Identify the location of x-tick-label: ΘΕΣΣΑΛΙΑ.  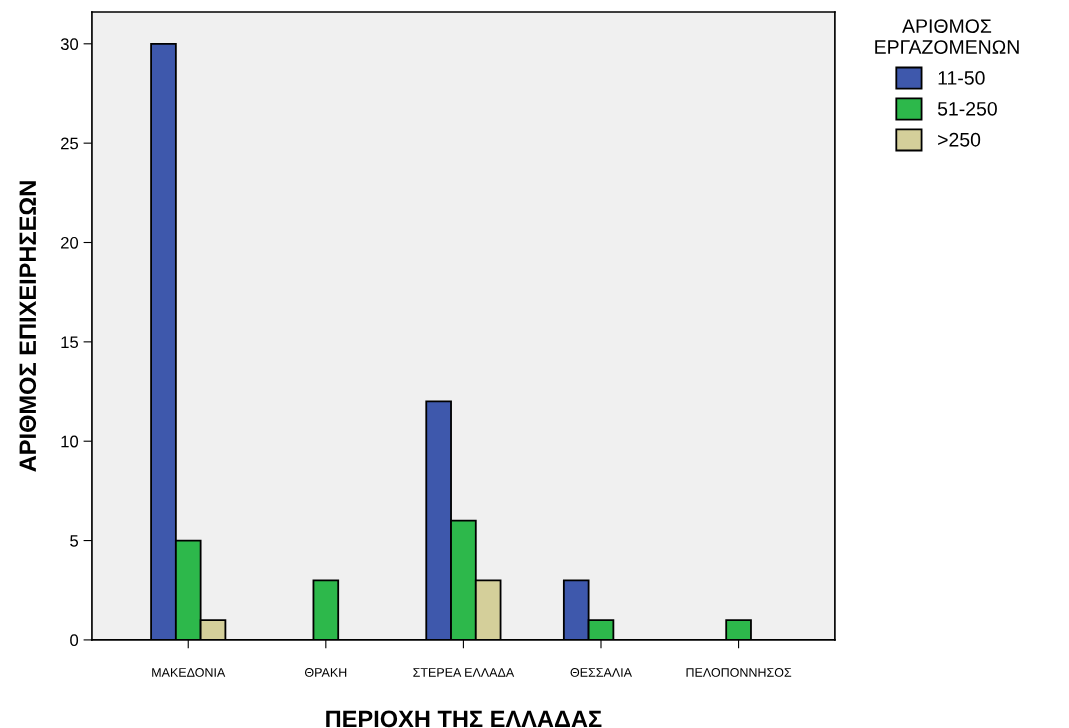
(601, 672).